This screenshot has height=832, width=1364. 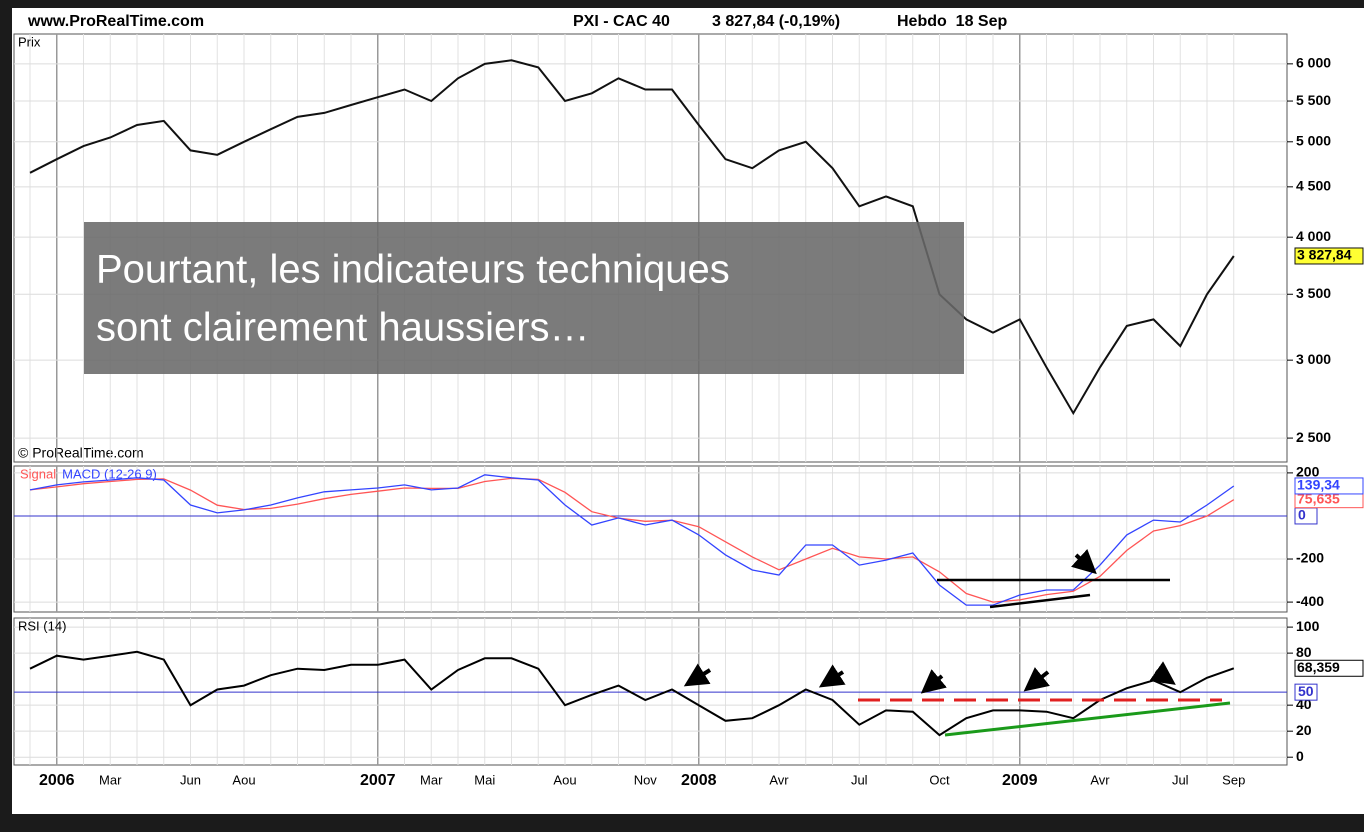 What do you see at coordinates (1313, 293) in the screenshot?
I see `y-tick-label: 3 500` at bounding box center [1313, 293].